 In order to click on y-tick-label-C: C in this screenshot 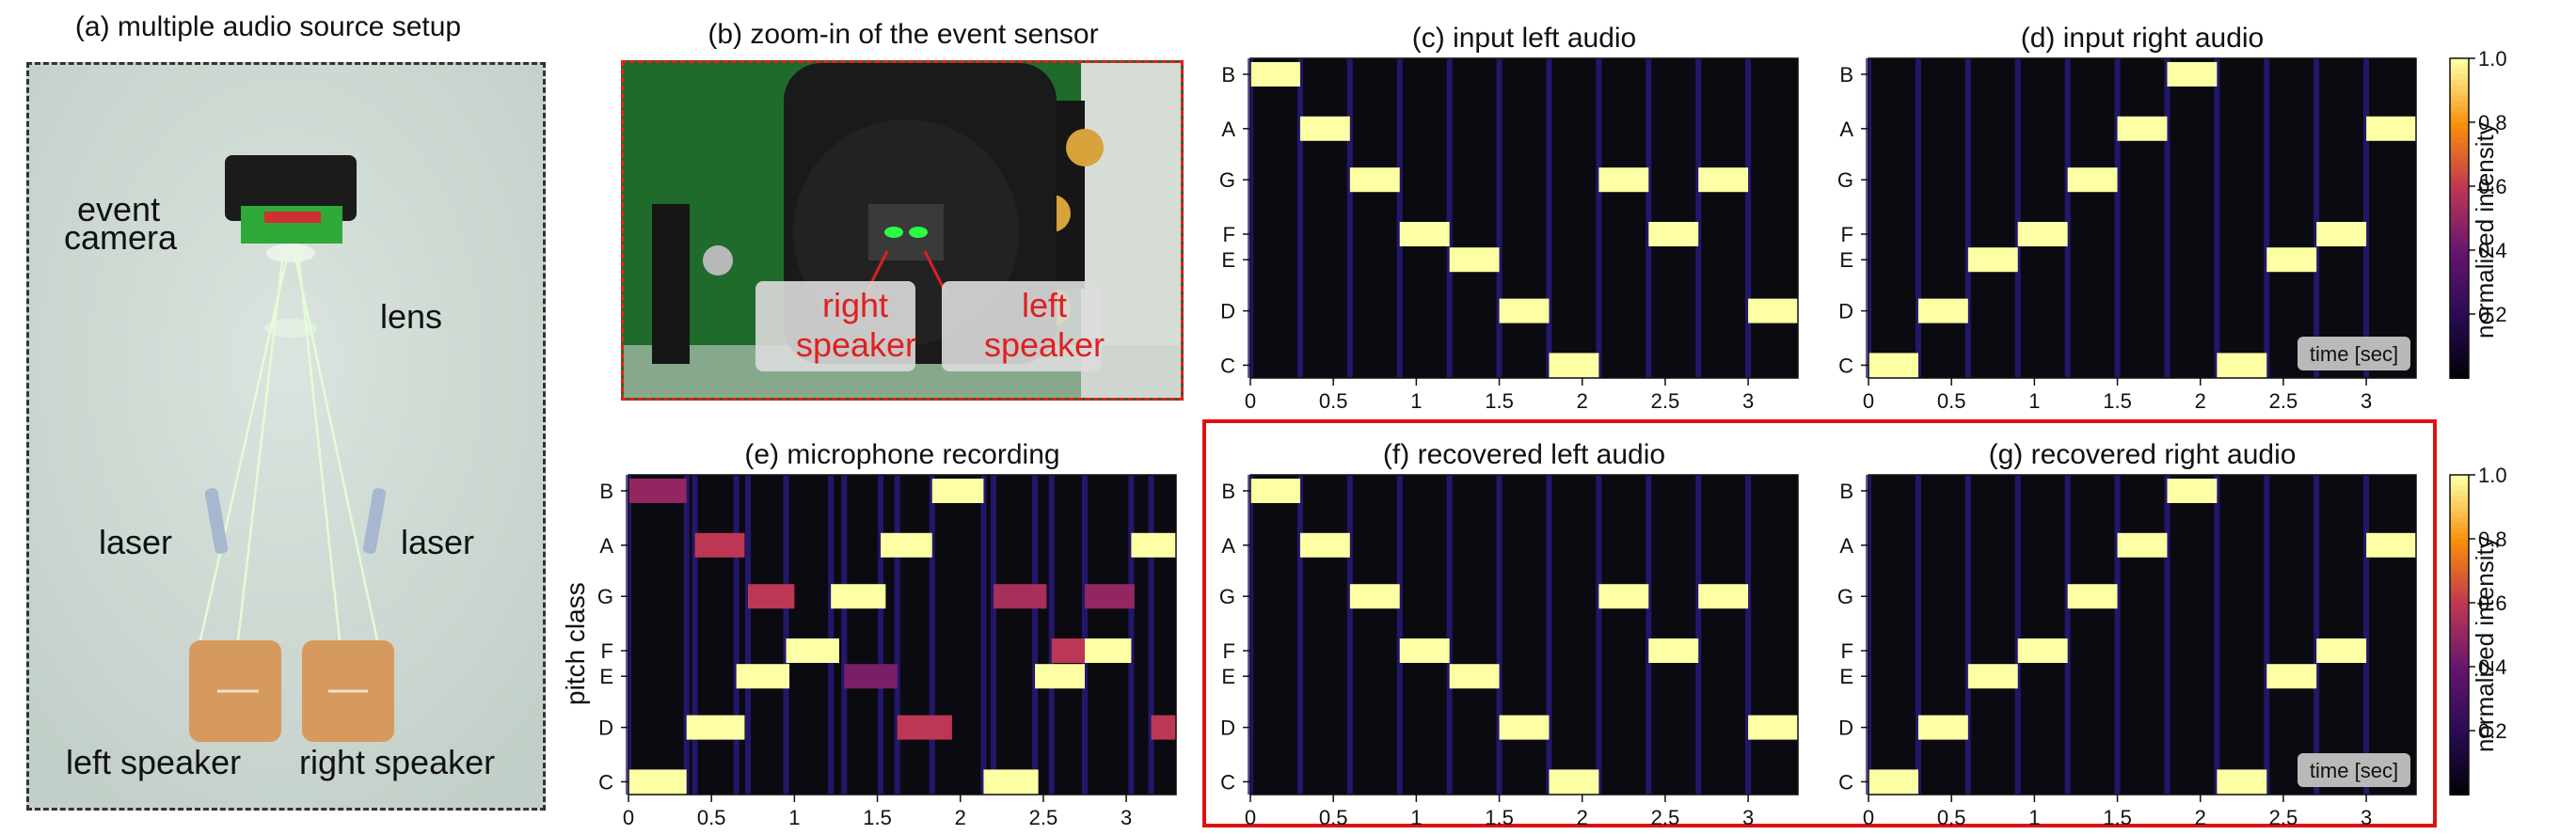, I will do `click(605, 782)`.